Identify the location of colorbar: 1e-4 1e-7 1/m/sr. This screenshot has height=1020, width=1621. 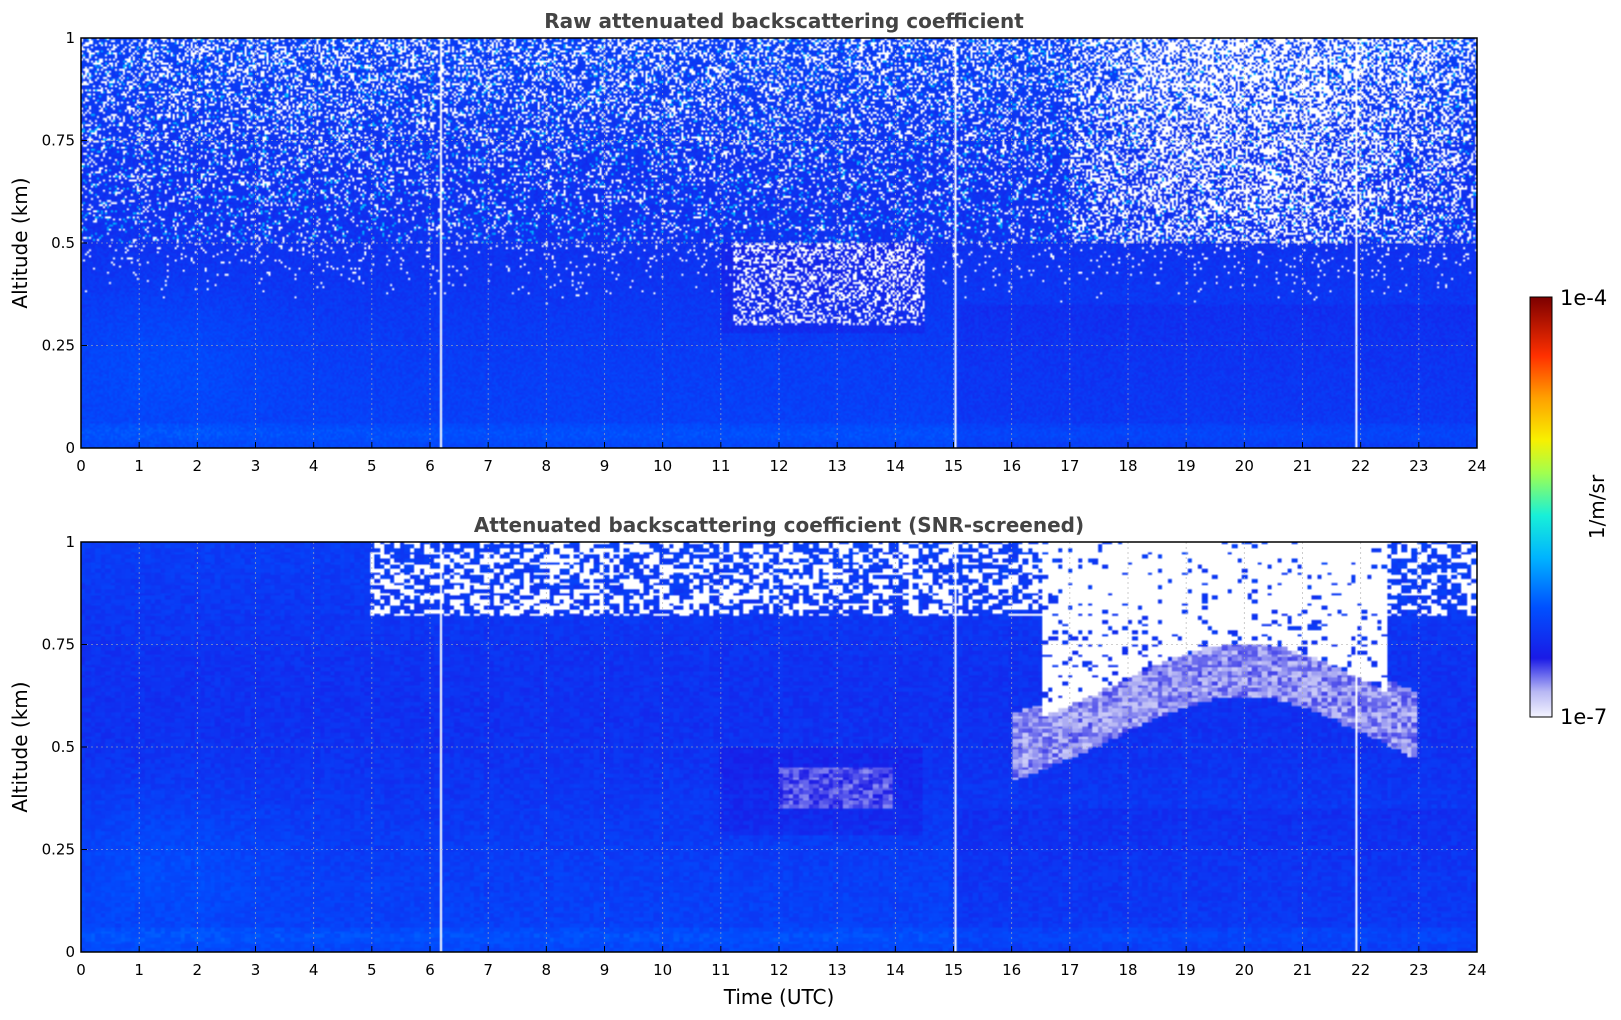
(1569, 507).